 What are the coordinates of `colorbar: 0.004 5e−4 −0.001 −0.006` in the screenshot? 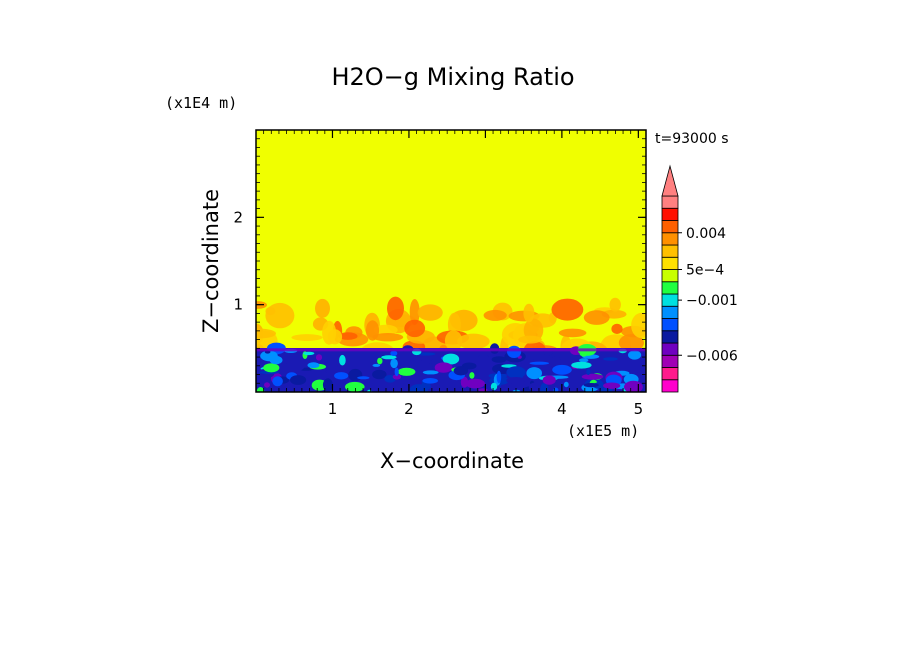 It's located at (699, 278).